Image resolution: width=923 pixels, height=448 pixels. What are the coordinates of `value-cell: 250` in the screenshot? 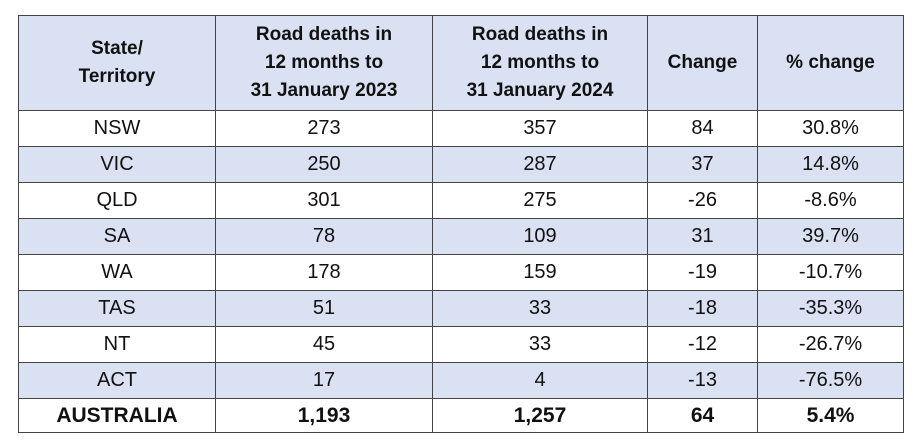 It's located at (324, 164).